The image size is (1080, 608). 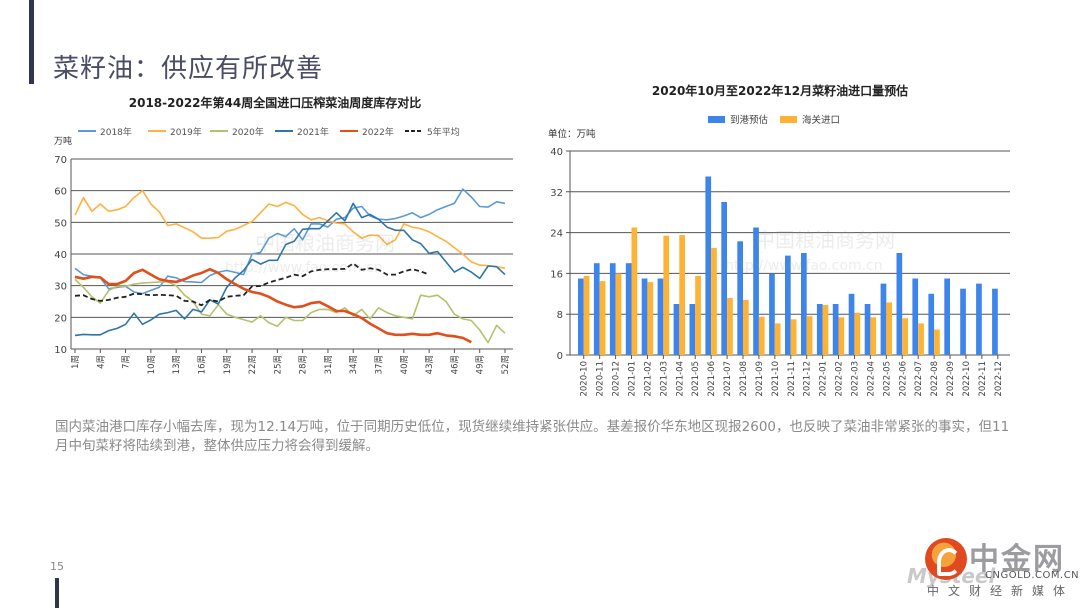 What do you see at coordinates (612, 309) in the screenshot?
I see `bar-到港预估-2020-12` at bounding box center [612, 309].